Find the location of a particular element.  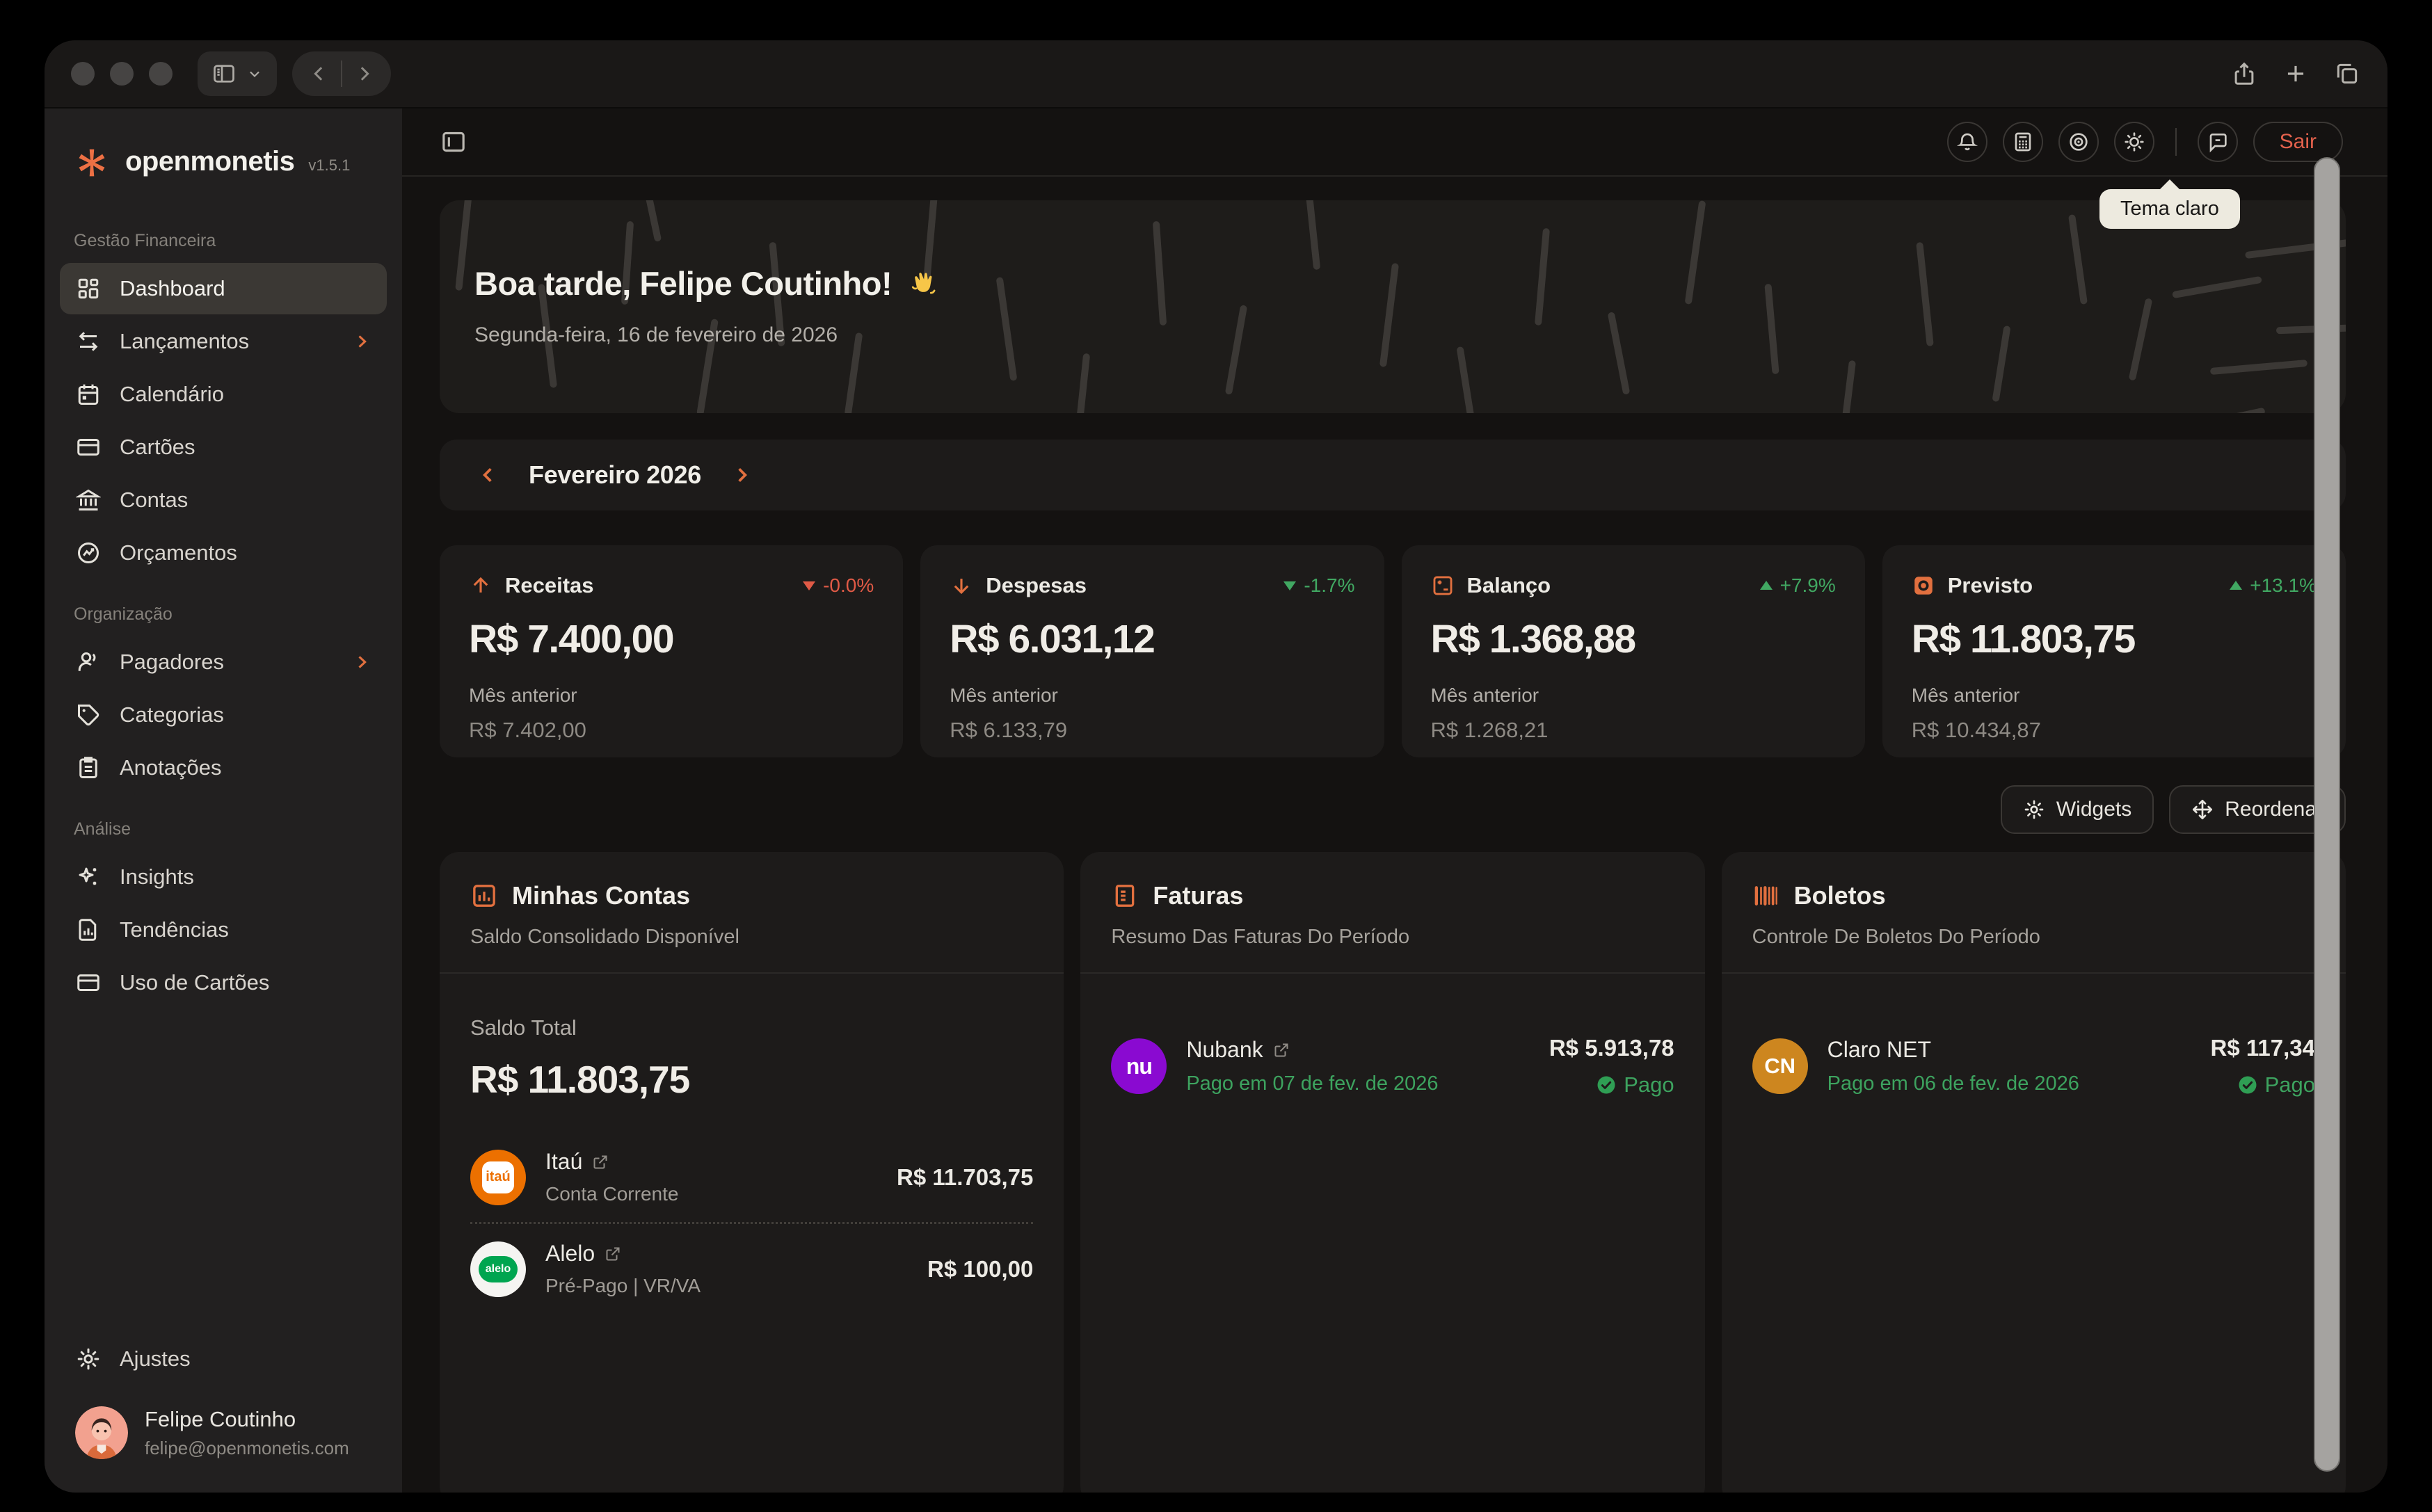

invoice-row-nubank: nu Nubank Pago em 07 de f is located at coordinates (1392, 1066).